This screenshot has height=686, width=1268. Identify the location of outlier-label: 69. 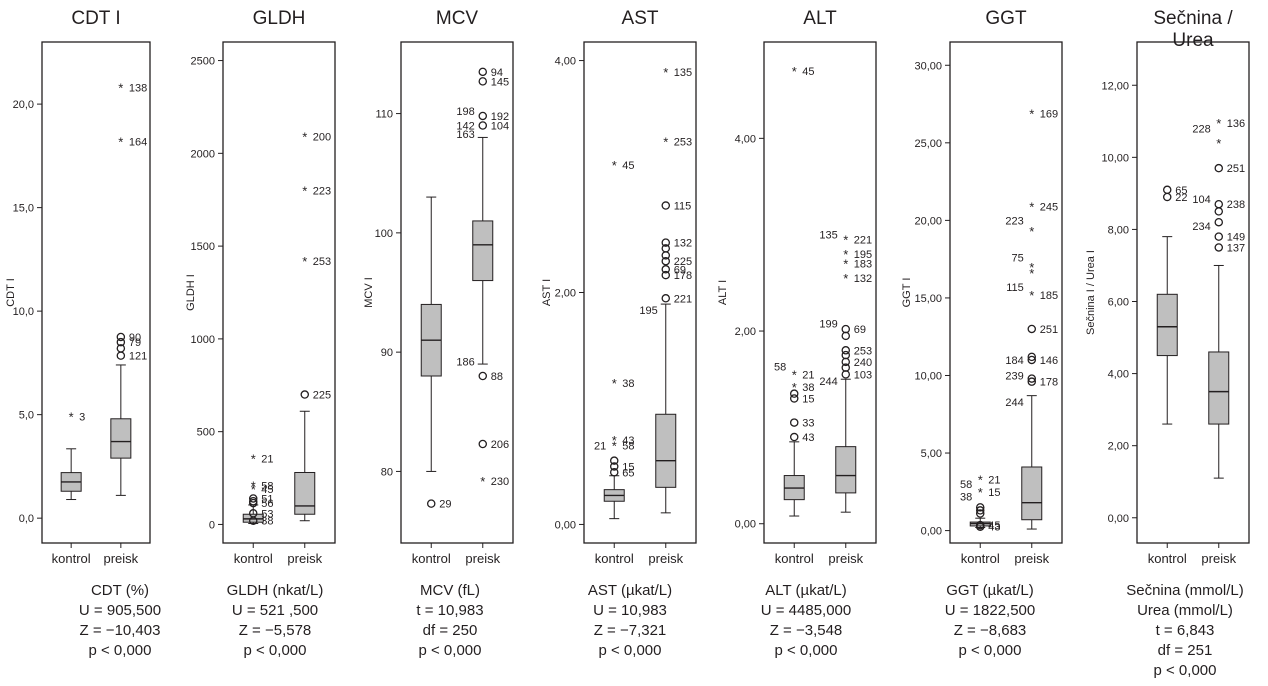
(680, 270).